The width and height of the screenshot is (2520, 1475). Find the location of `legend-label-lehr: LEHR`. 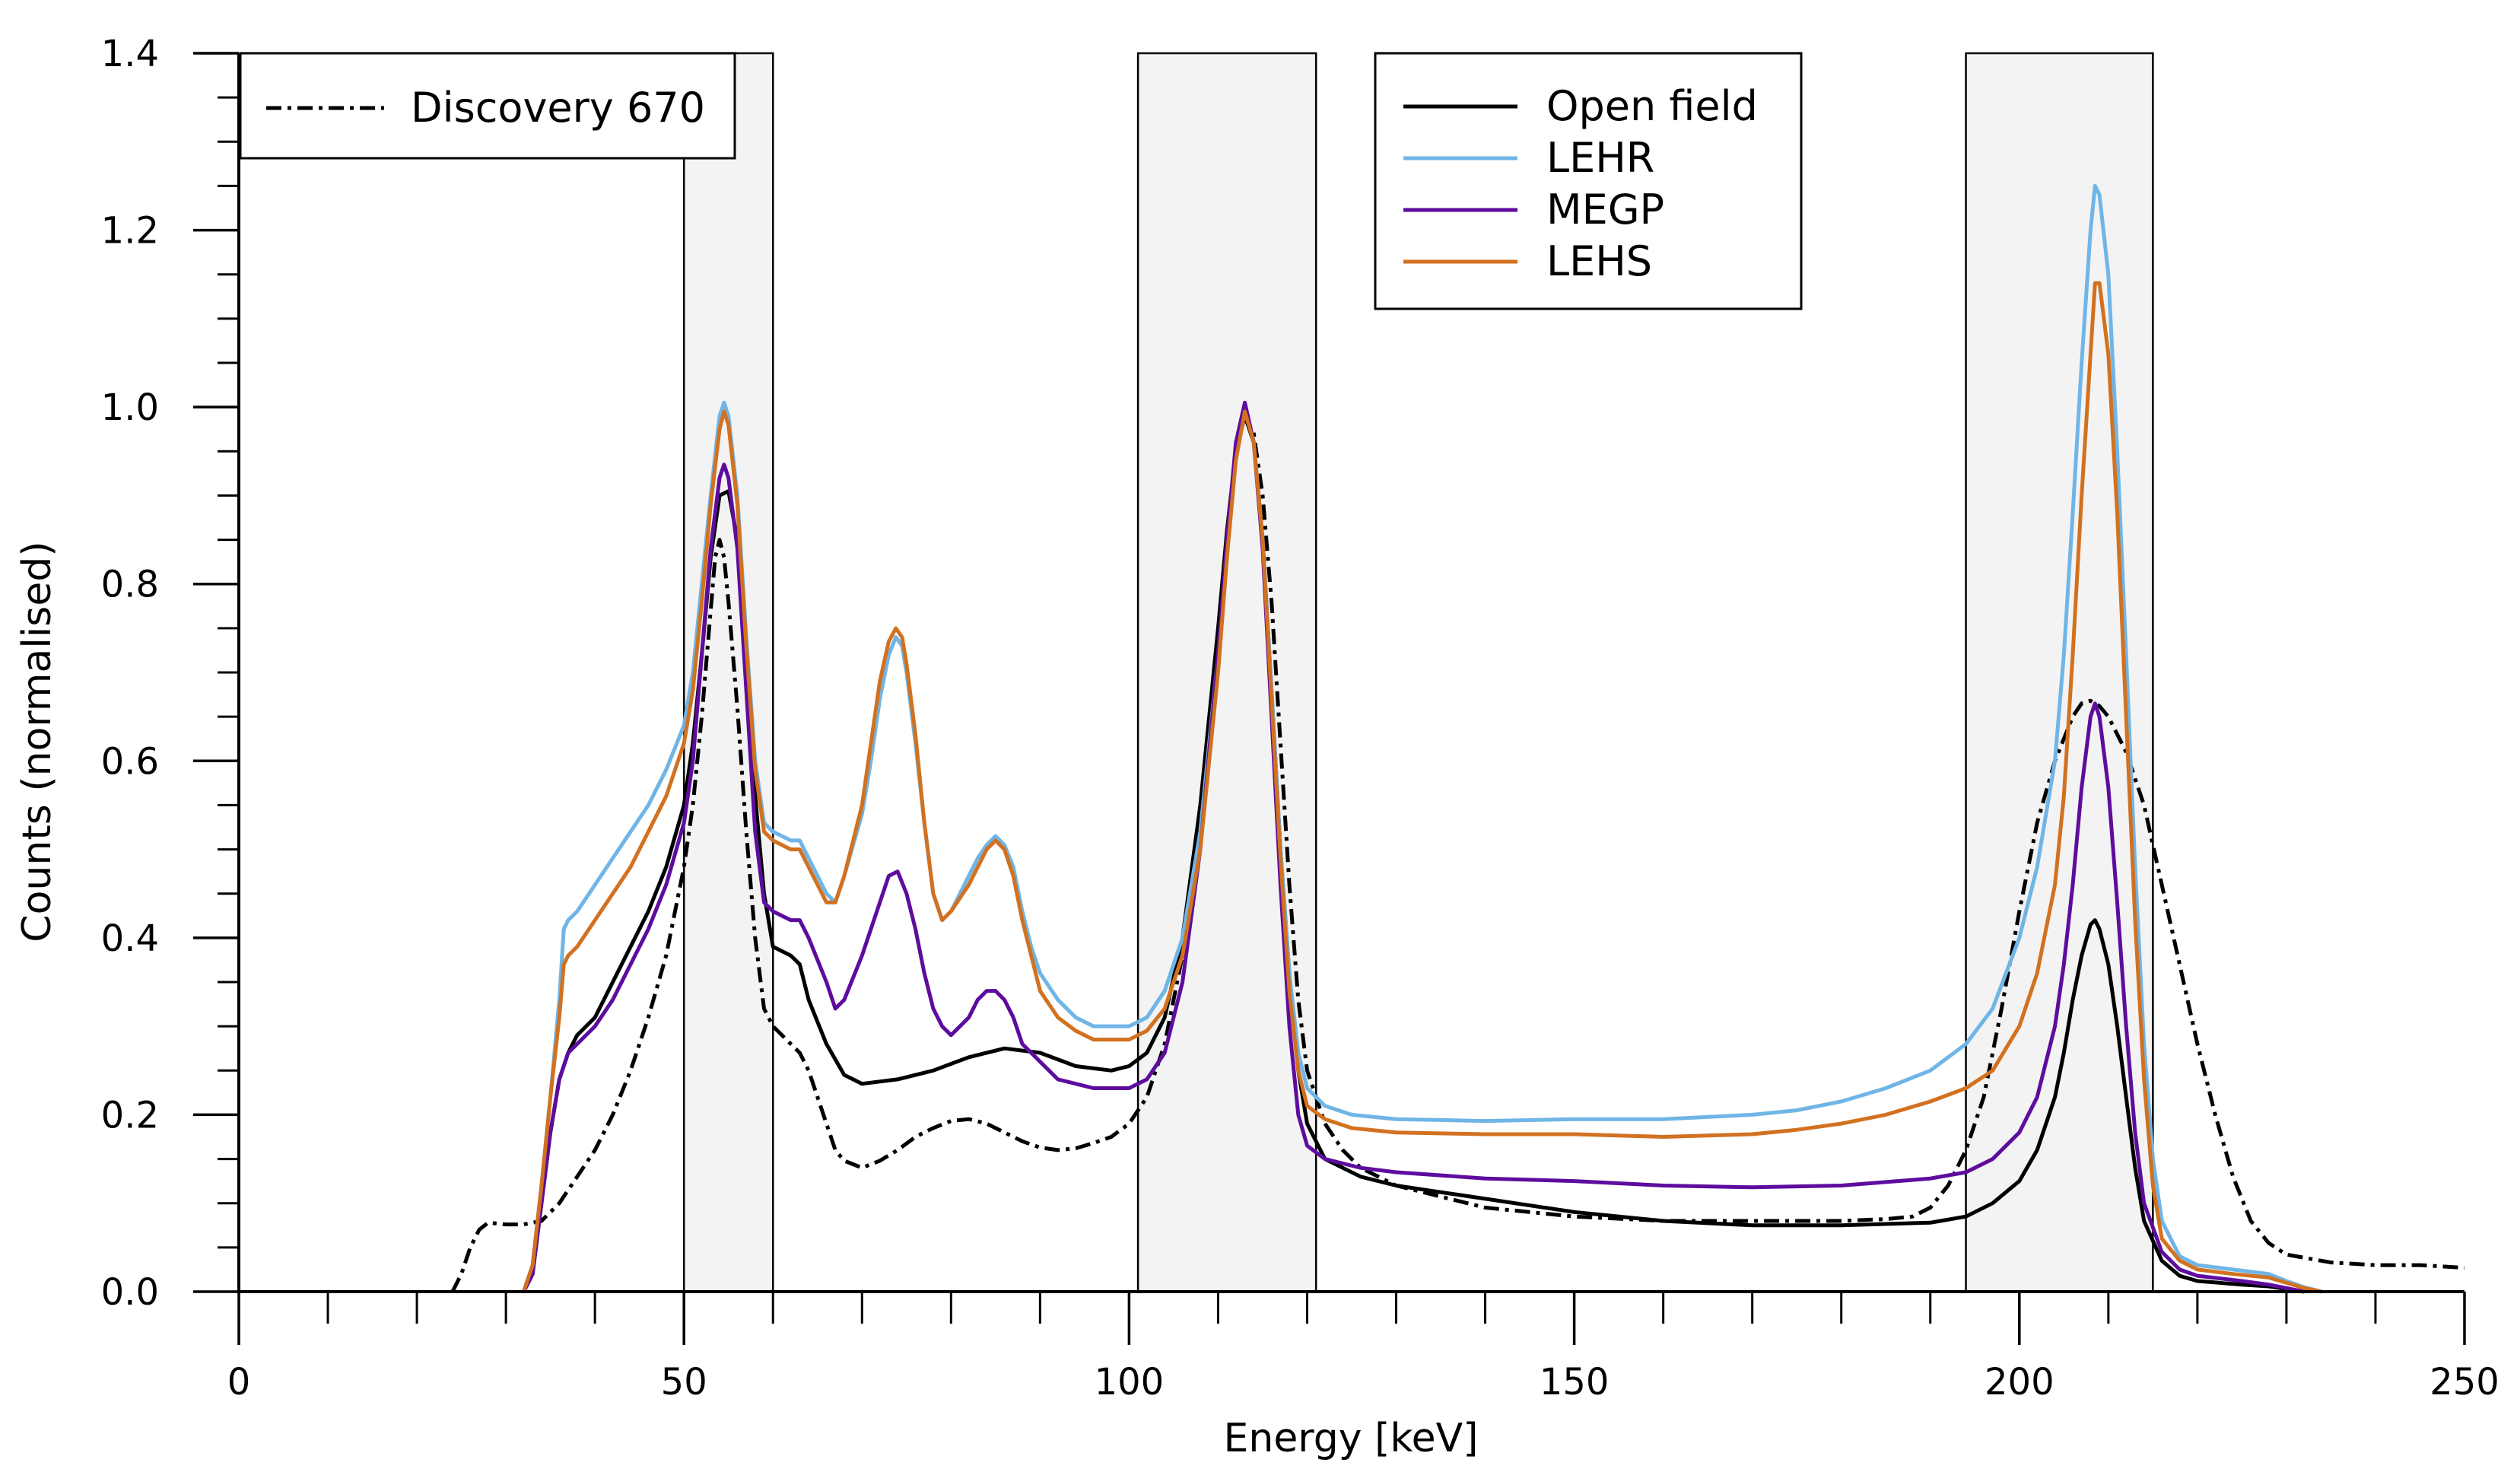

legend-label-lehr: LEHR is located at coordinates (1600, 158).